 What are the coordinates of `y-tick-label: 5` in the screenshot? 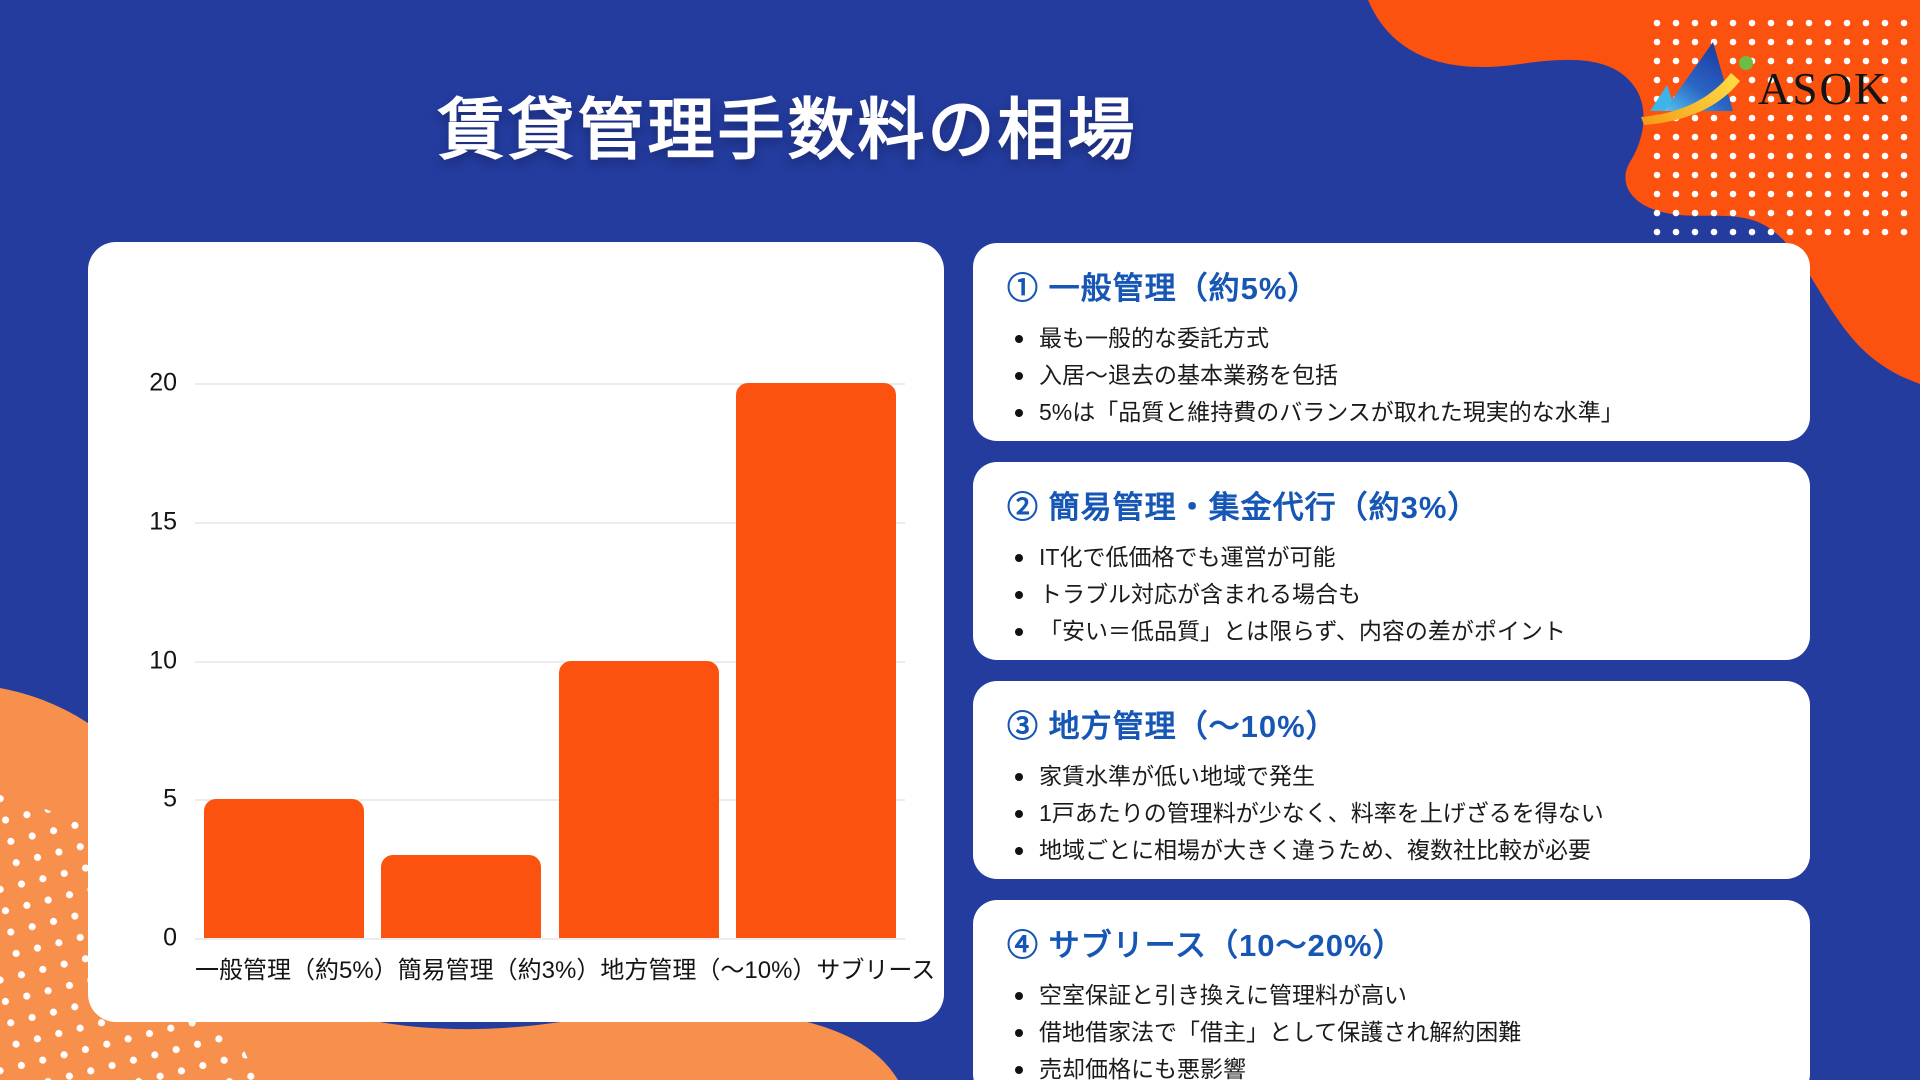 It's located at (170, 798).